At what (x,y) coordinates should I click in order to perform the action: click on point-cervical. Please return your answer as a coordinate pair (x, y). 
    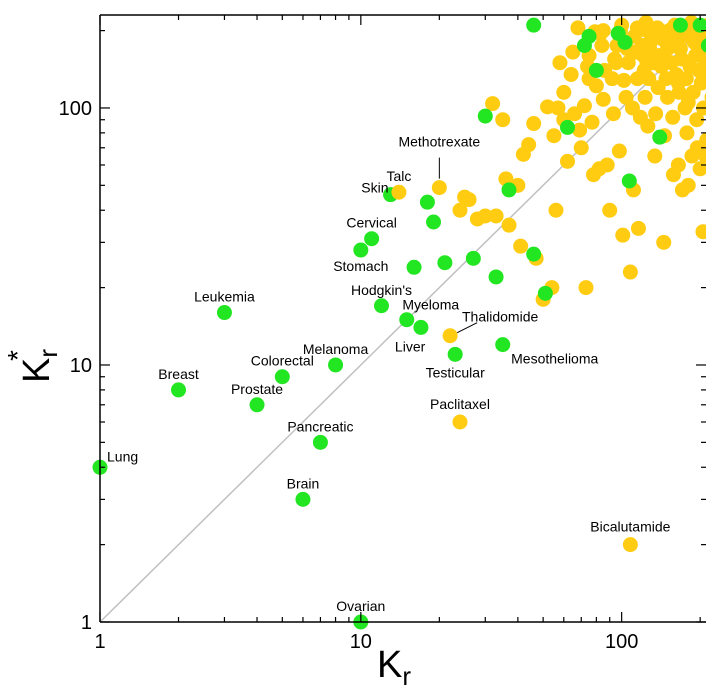
    Looking at the image, I should click on (372, 239).